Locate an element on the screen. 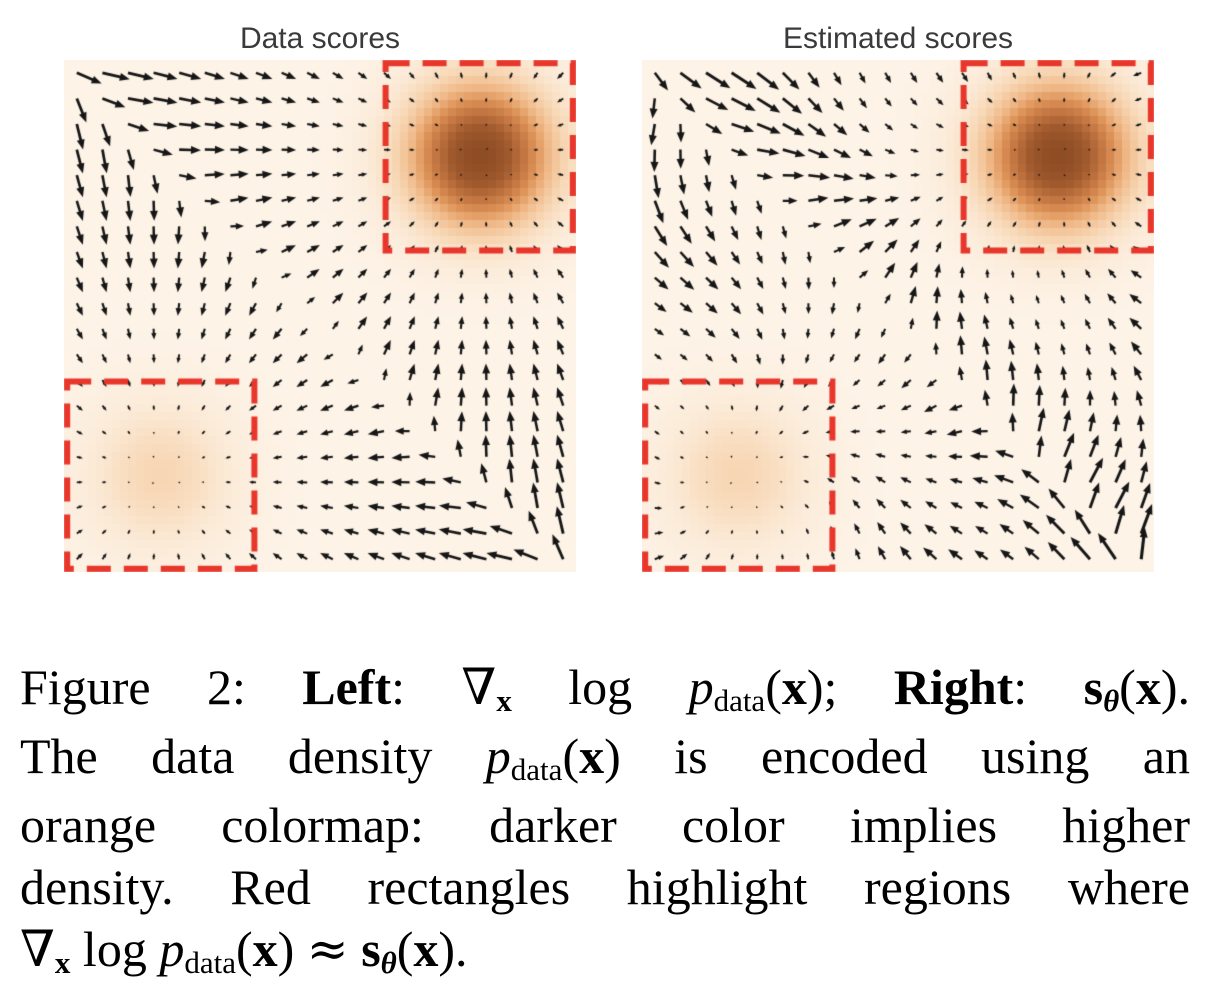 This screenshot has height=994, width=1206. caption-text-segment: ) is encoded using an is located at coordinates (897, 756).